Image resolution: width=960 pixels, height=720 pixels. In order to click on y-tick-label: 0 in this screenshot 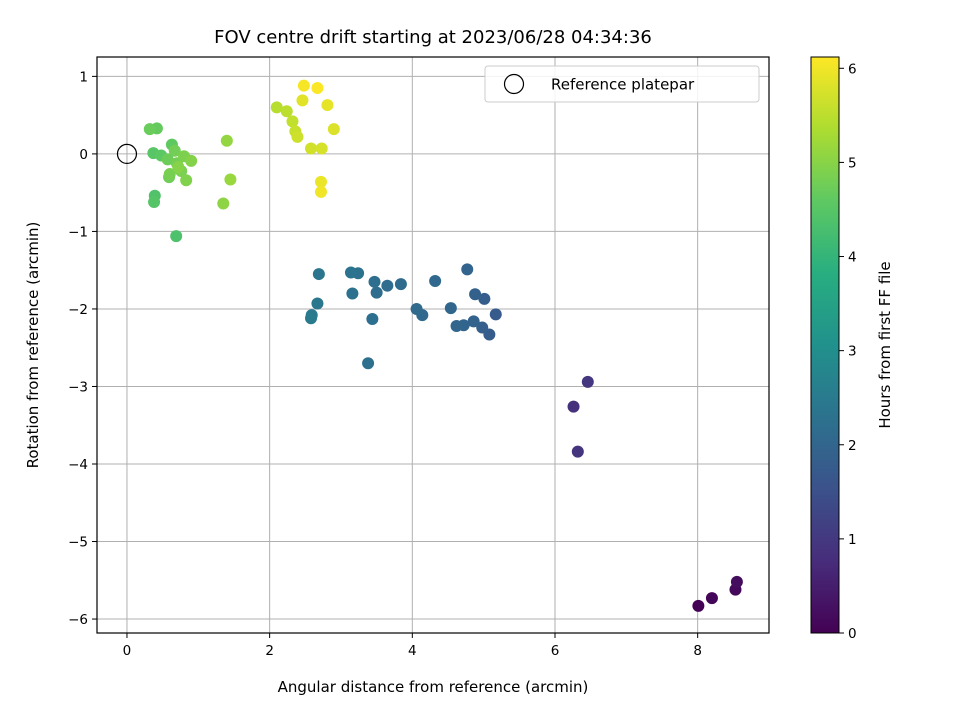, I will do `click(83, 155)`.